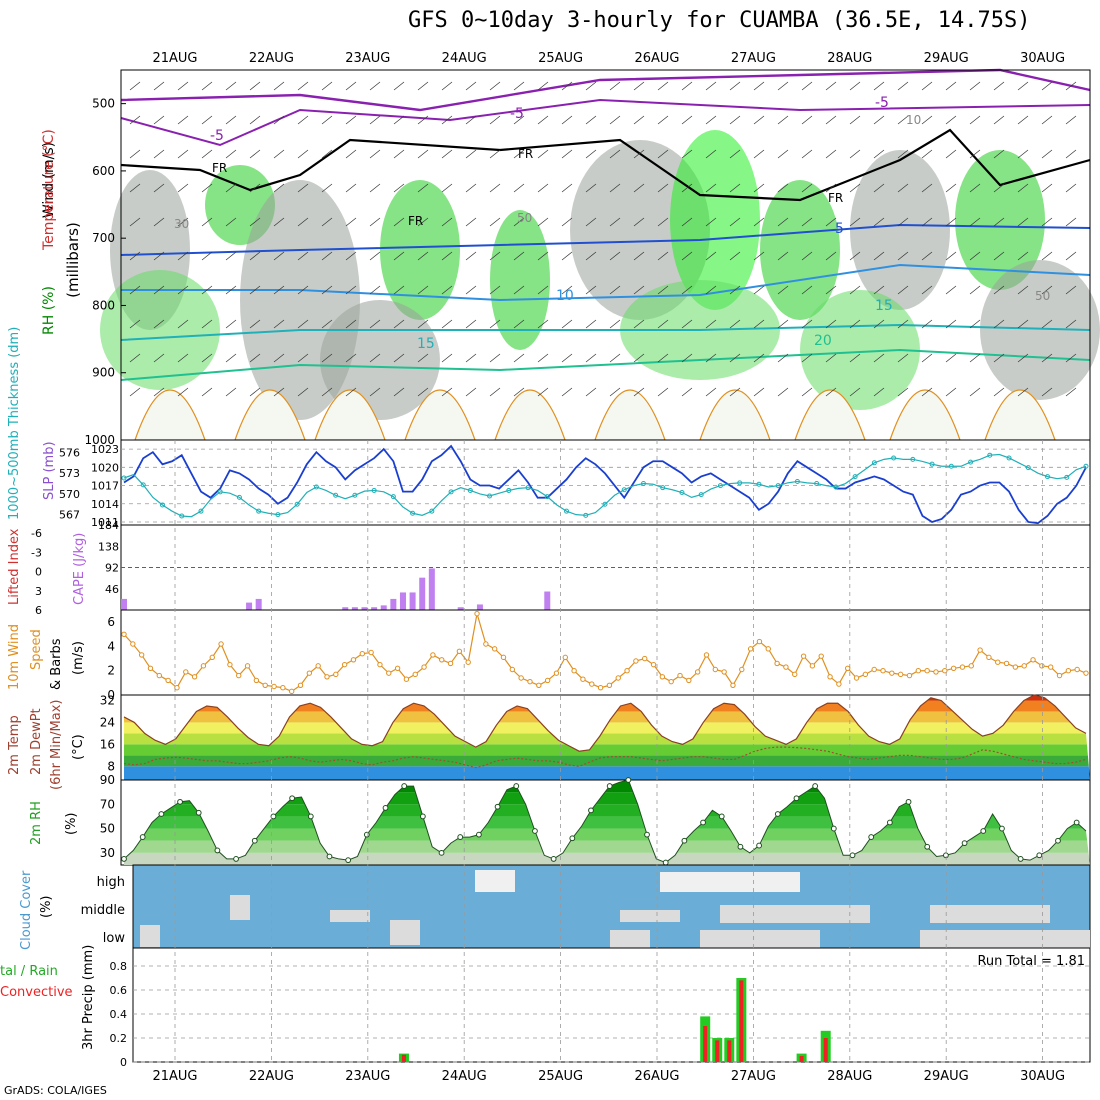 The height and width of the screenshot is (1100, 1100). I want to click on cloud-row-label: high, so click(111, 882).